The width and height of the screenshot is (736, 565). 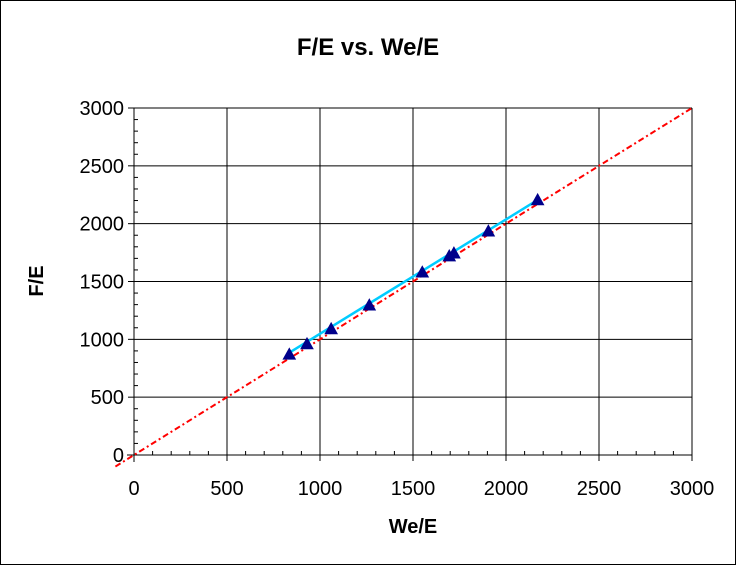 I want to click on y-tick-labels: 0 500 1000 1500 2000 2500 3000, so click(x=102, y=282).